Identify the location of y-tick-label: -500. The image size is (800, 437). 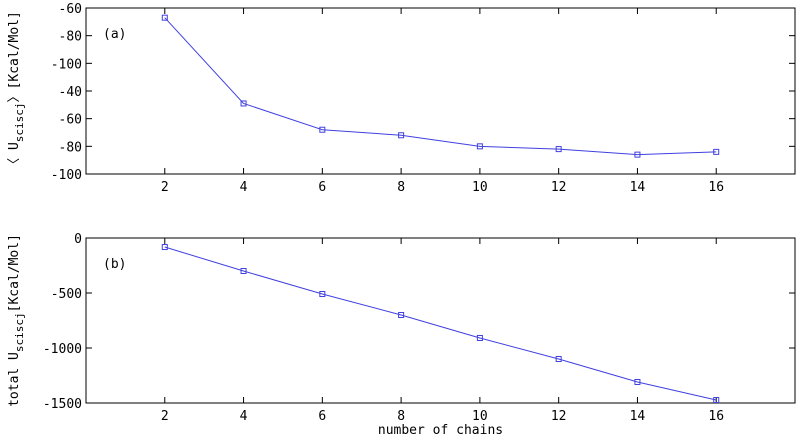
(66, 294).